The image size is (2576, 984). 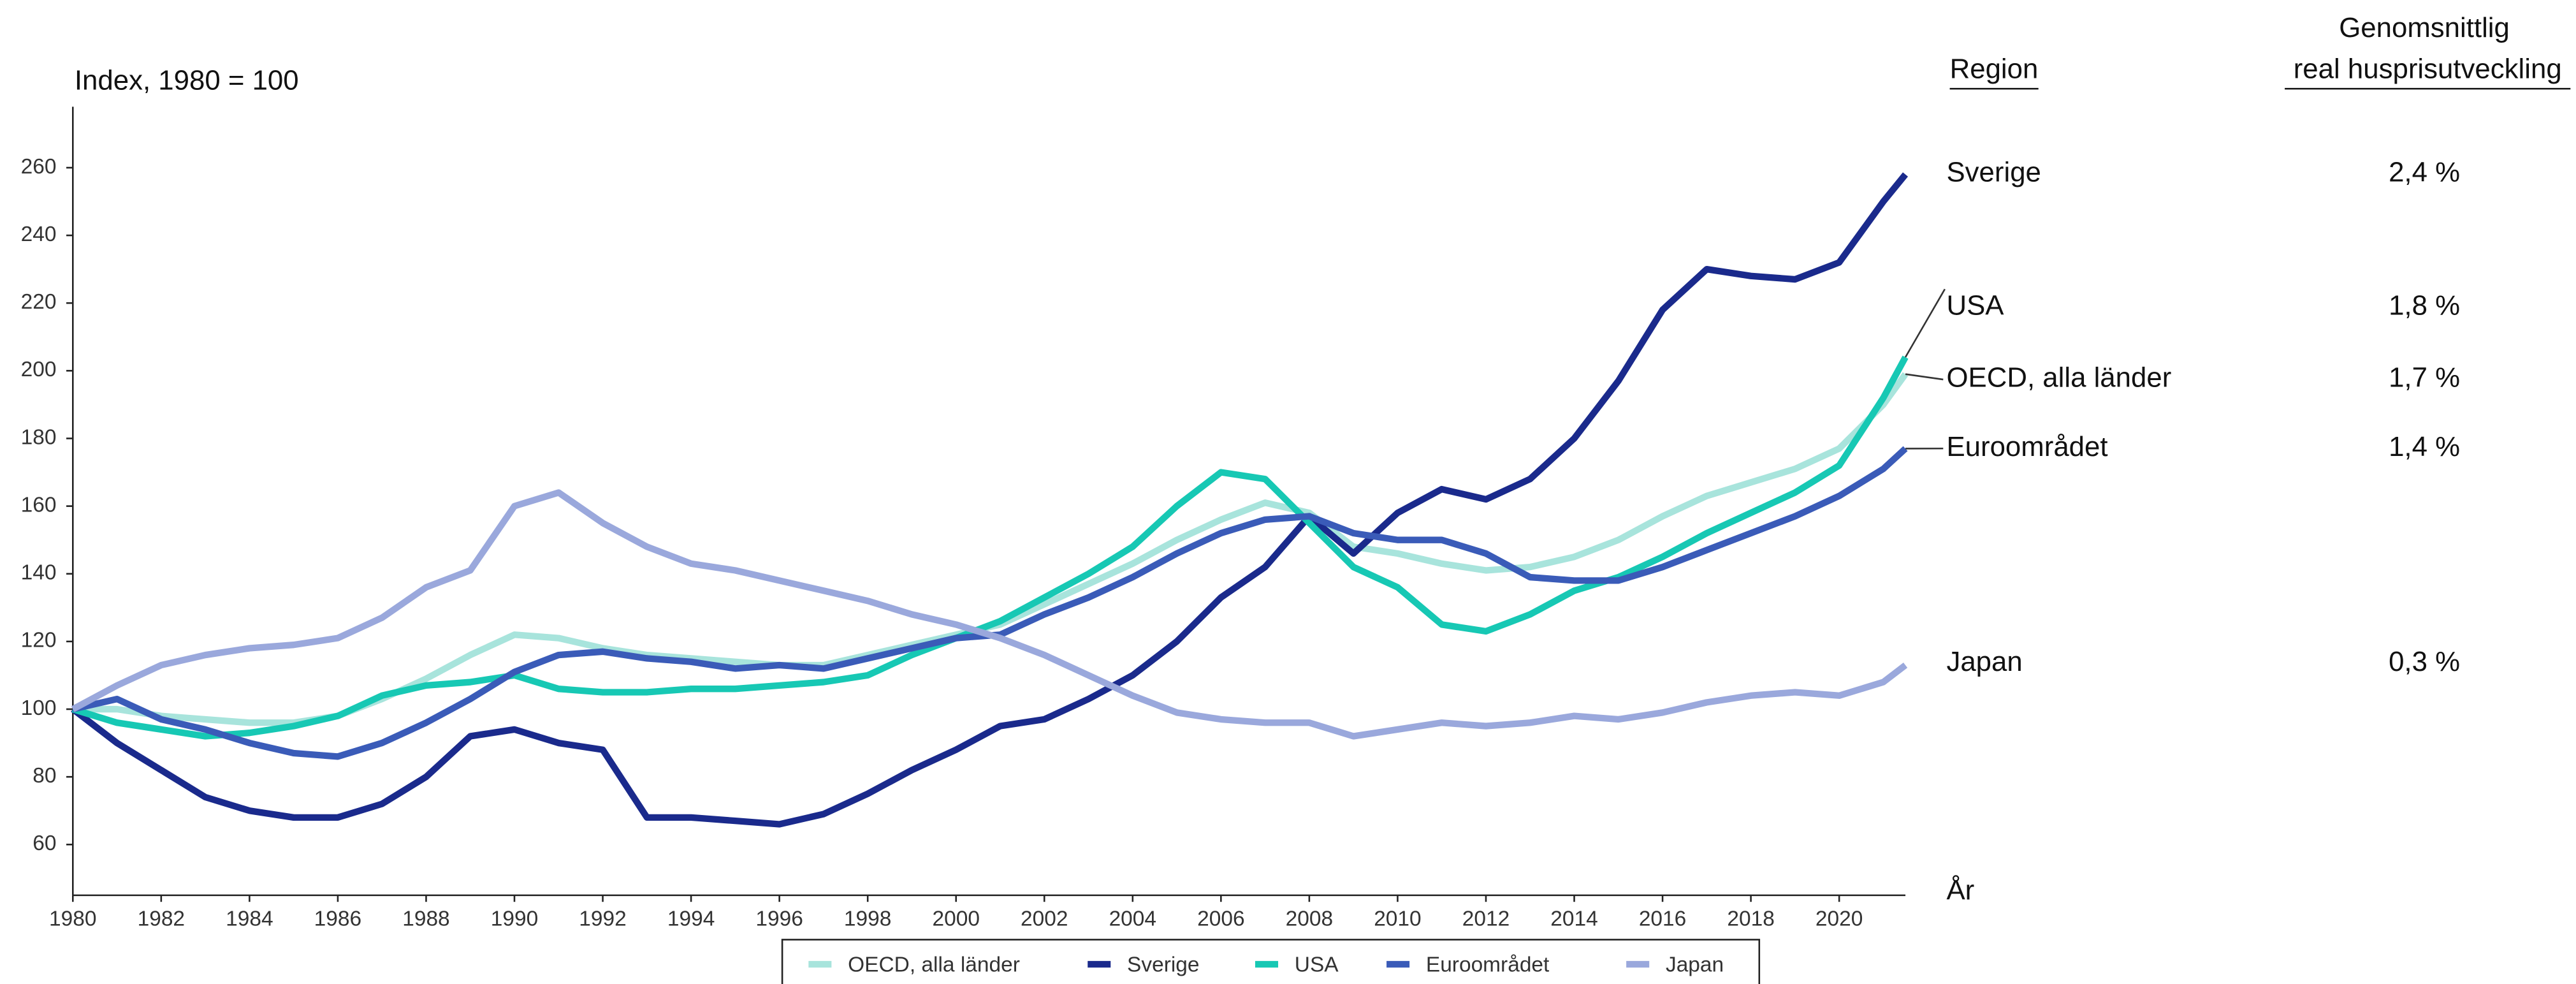 I want to click on x-tick-label: 1996, so click(x=779, y=918).